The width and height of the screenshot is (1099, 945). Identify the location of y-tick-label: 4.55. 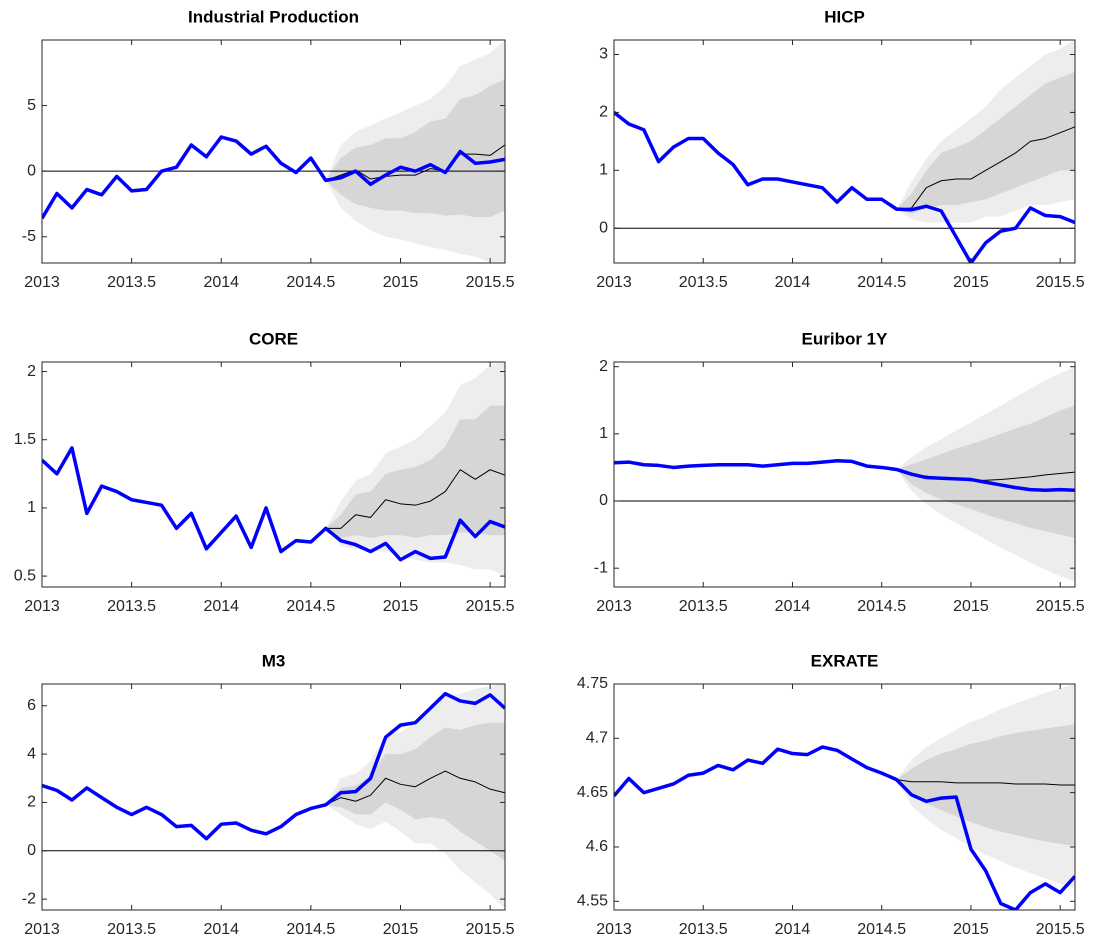
(592, 901).